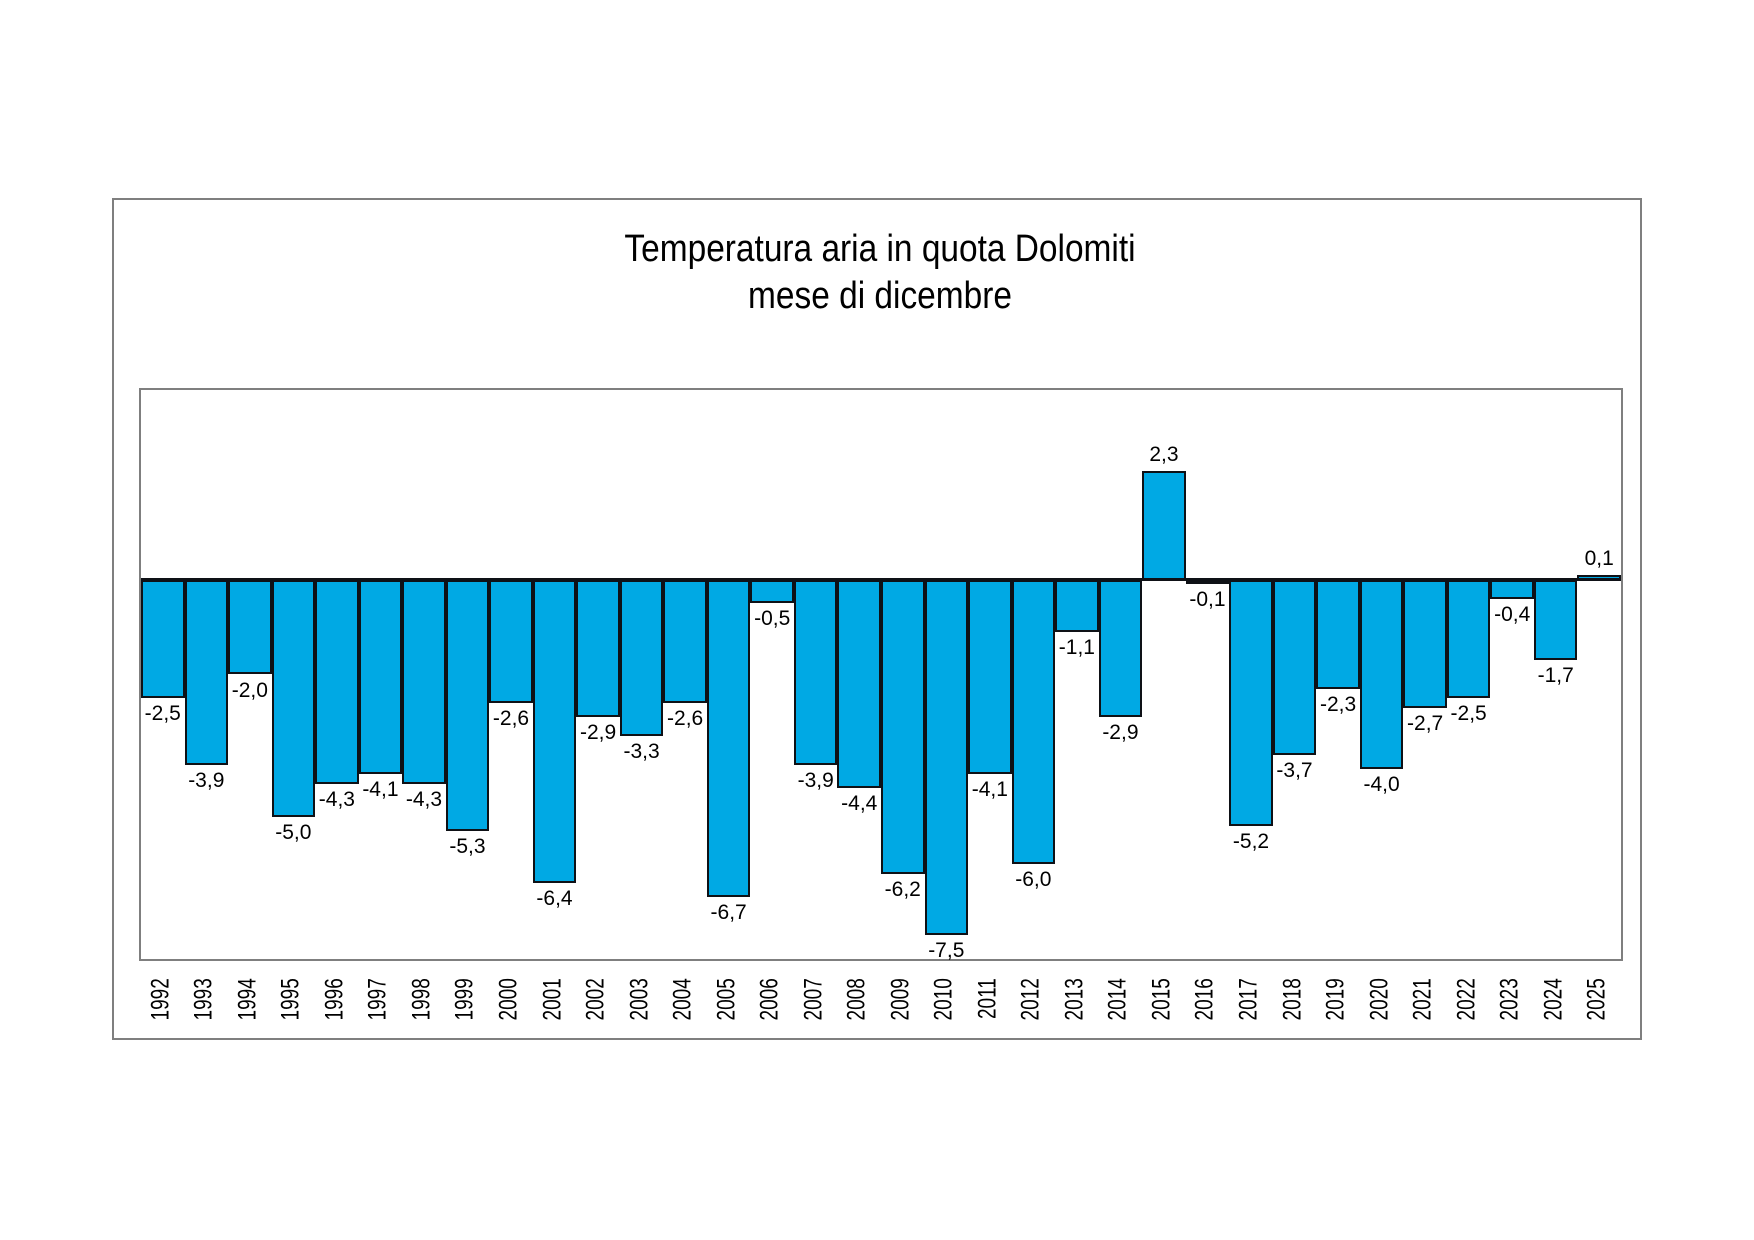 This screenshot has width=1754, height=1240. What do you see at coordinates (1248, 999) in the screenshot?
I see `x-axis-year-label: 2017` at bounding box center [1248, 999].